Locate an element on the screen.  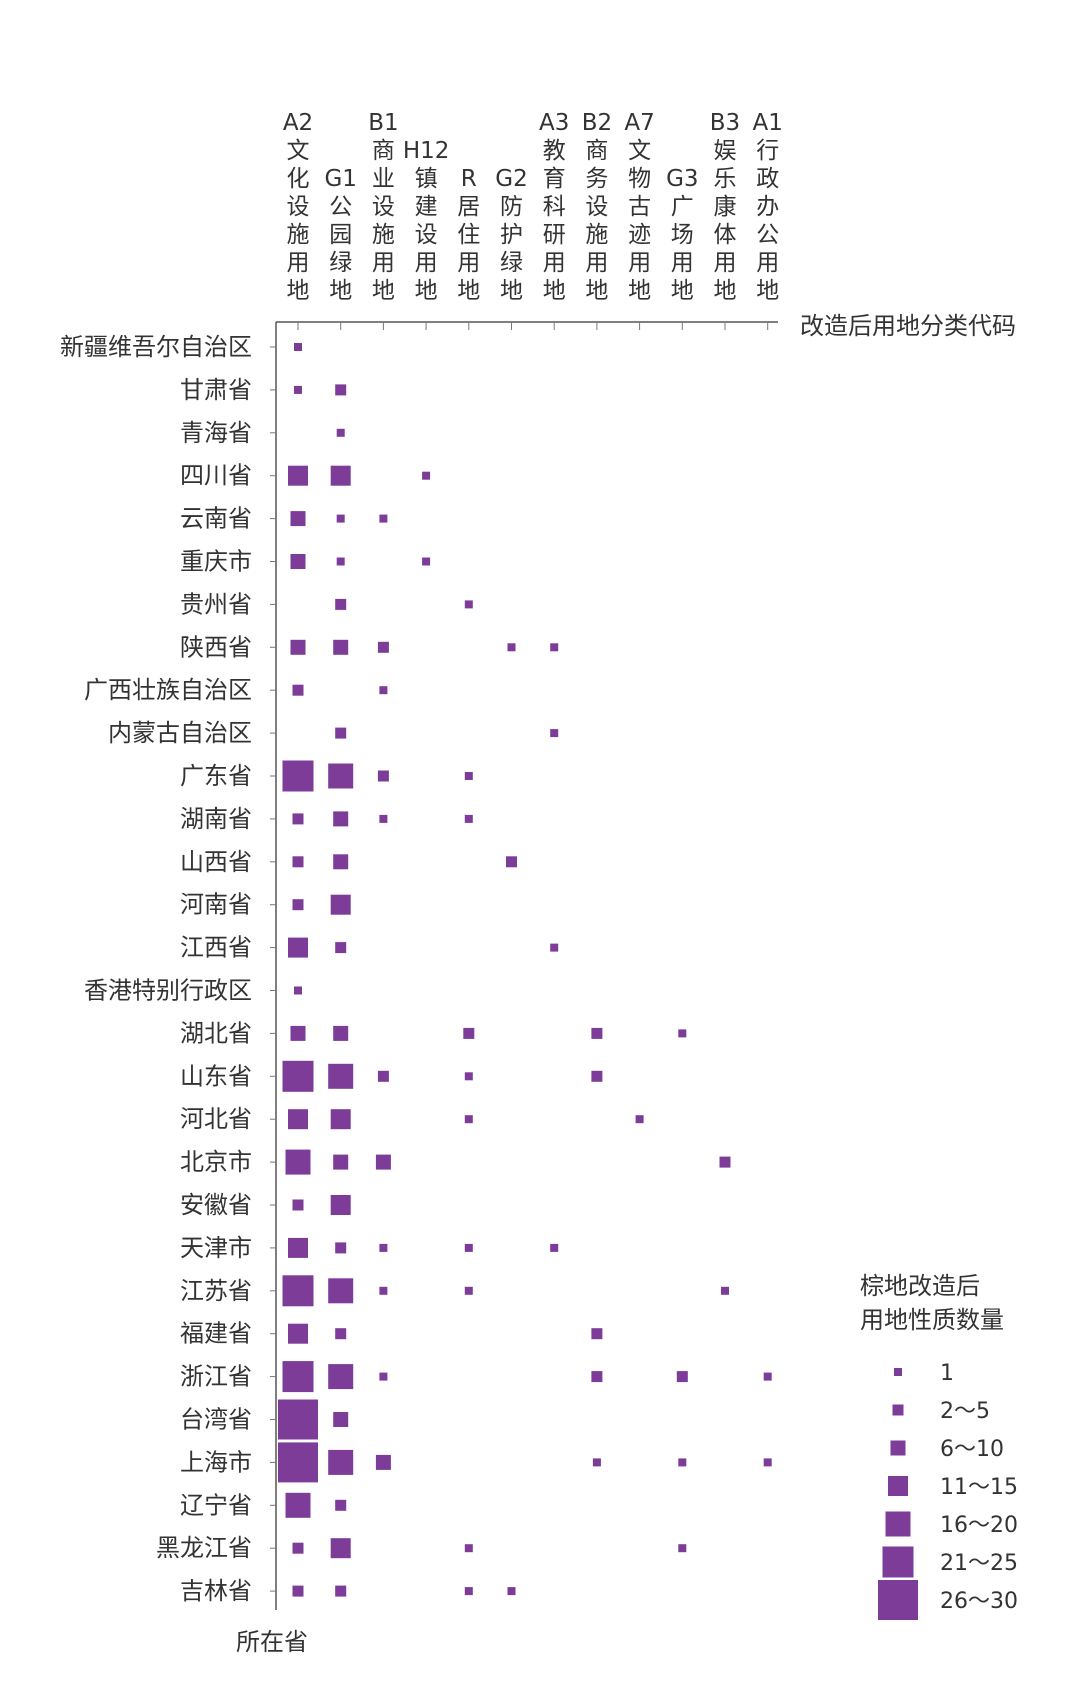
column-label-line: 育 is located at coordinates (554, 179).